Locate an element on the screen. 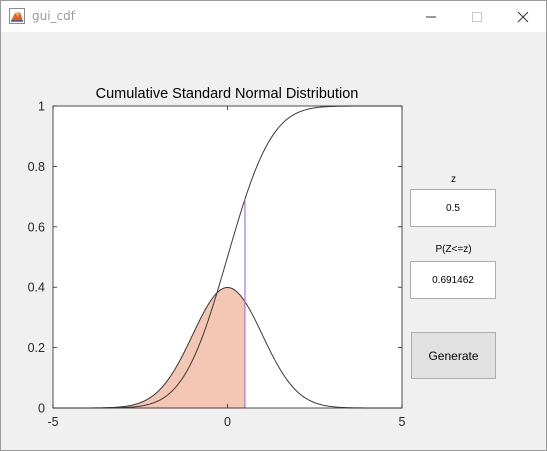  close-button is located at coordinates (523, 16).